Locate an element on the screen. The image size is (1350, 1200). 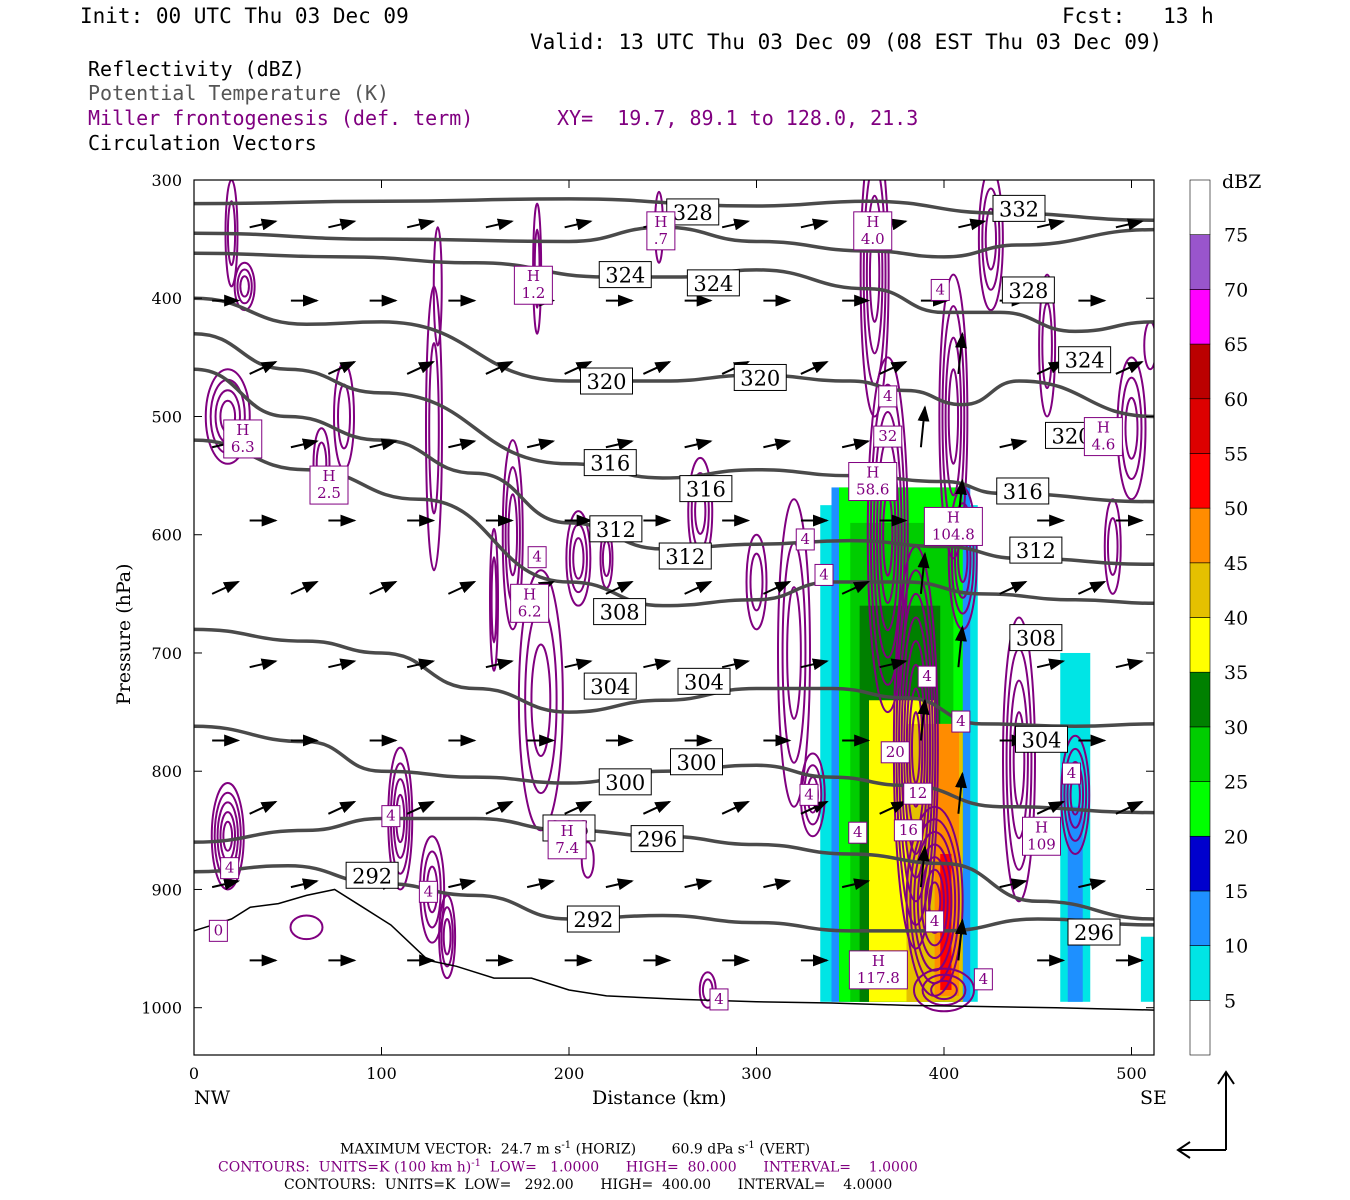
miller-label: 0 is located at coordinates (219, 930).